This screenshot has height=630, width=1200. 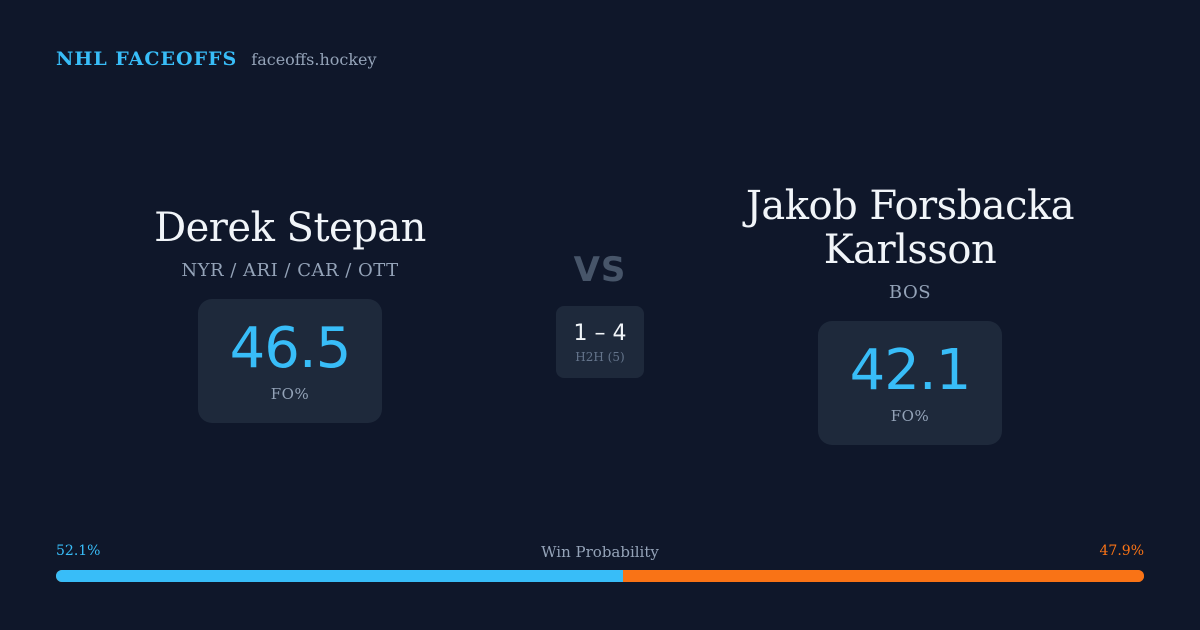 I want to click on win-probability-right: 47.9%, so click(x=1121, y=551).